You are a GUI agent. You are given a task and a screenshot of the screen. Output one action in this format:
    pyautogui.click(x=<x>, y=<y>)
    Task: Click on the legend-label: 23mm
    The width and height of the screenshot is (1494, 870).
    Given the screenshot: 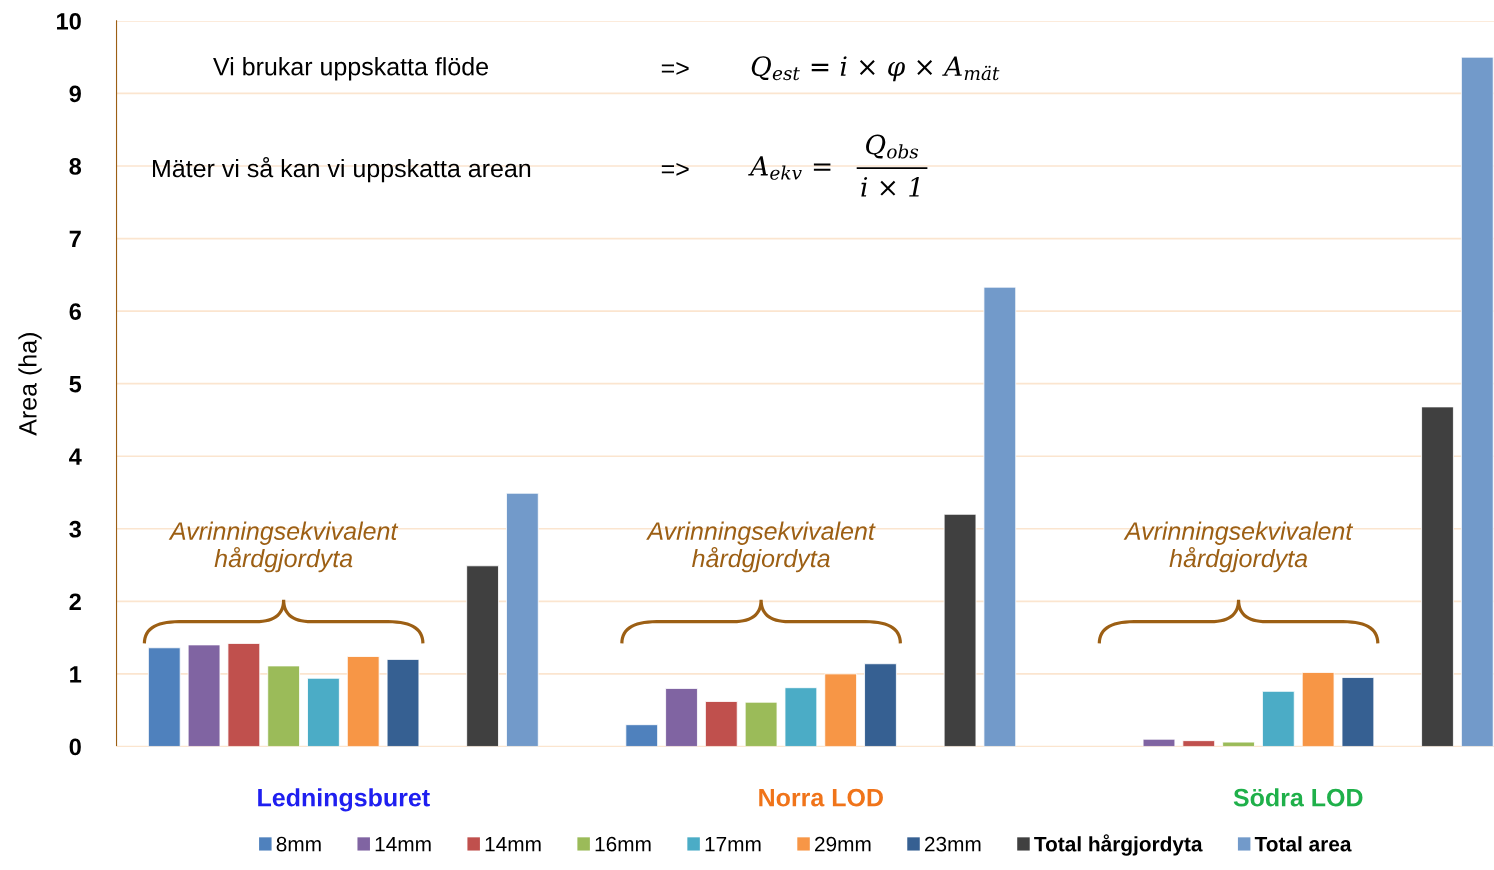 What is the action you would take?
    pyautogui.click(x=952, y=844)
    